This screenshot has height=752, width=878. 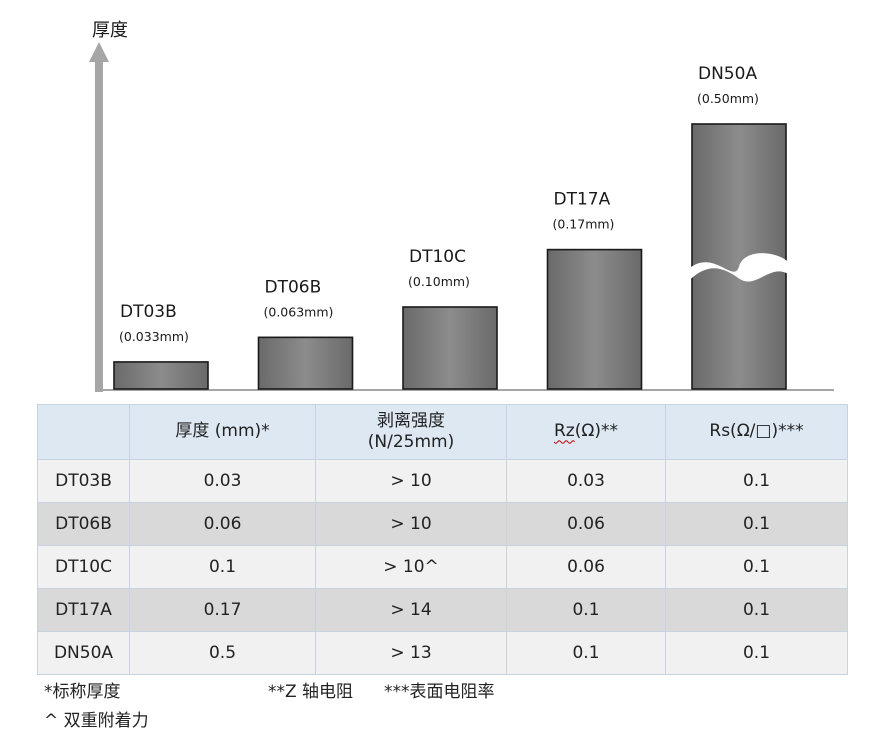 What do you see at coordinates (222, 432) in the screenshot?
I see `header-thickness: 厚度 (mm)*` at bounding box center [222, 432].